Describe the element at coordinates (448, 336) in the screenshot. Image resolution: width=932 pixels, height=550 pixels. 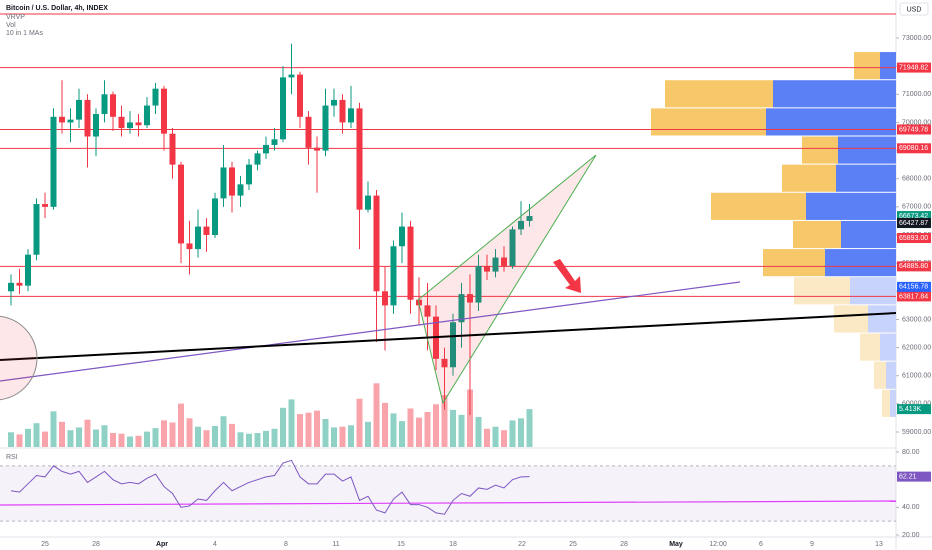
I see `trend-line` at that location.